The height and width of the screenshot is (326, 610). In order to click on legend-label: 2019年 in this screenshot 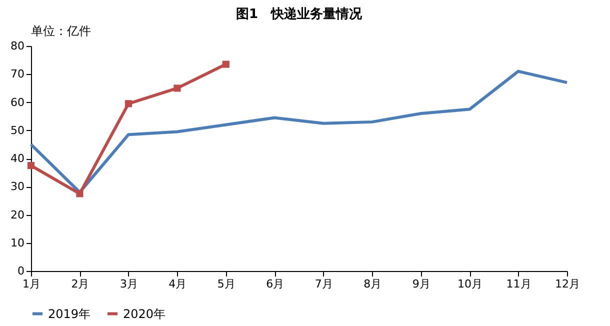, I will do `click(69, 313)`.